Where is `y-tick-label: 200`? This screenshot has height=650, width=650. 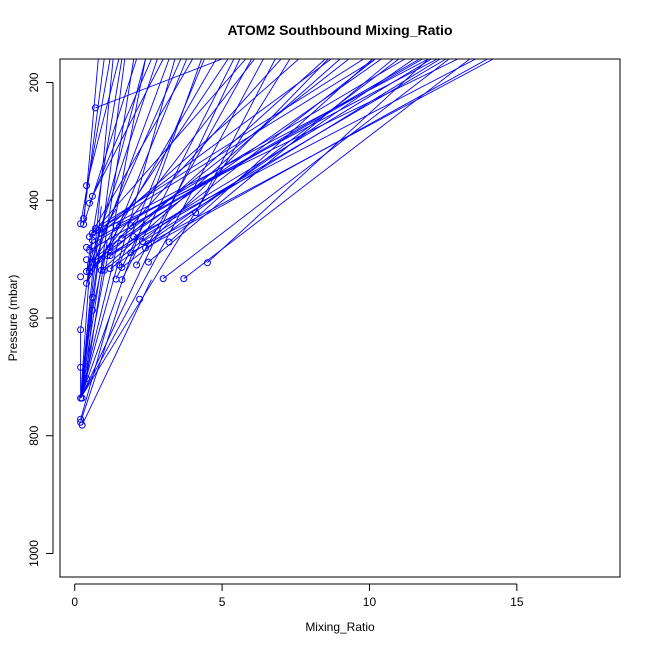
y-tick-label: 200 is located at coordinates (34, 82).